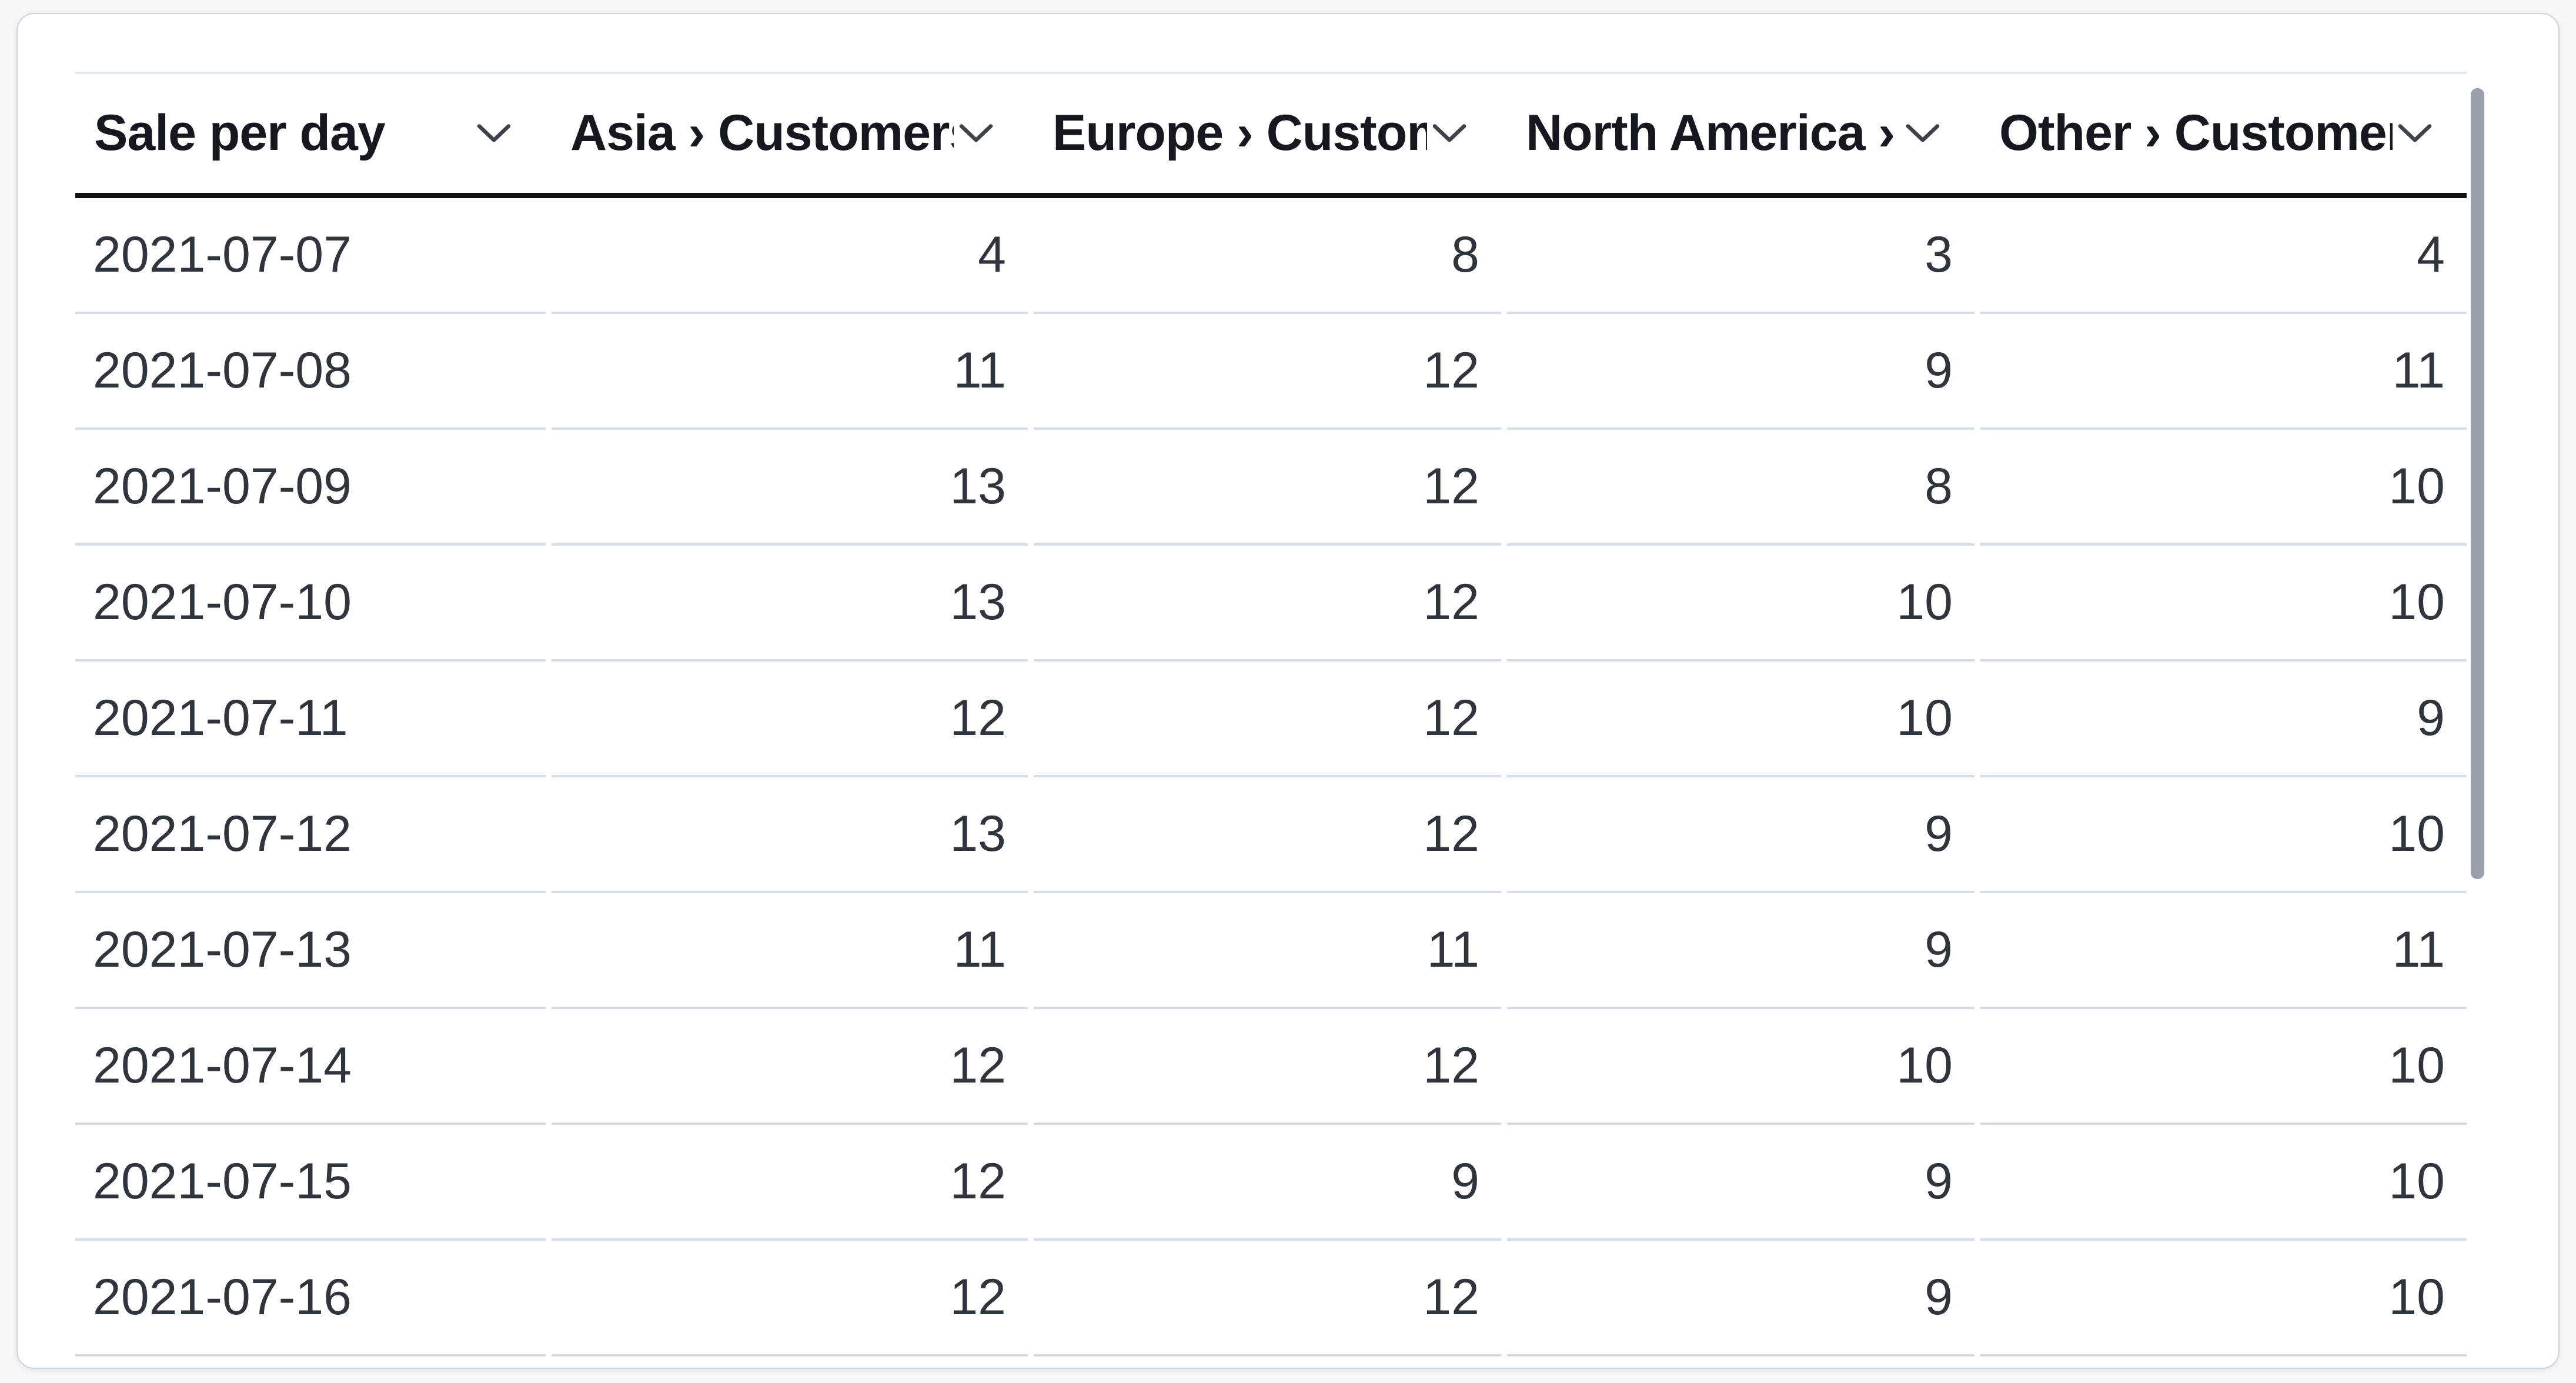  I want to click on date-cell: 2021-07-11, so click(310, 719).